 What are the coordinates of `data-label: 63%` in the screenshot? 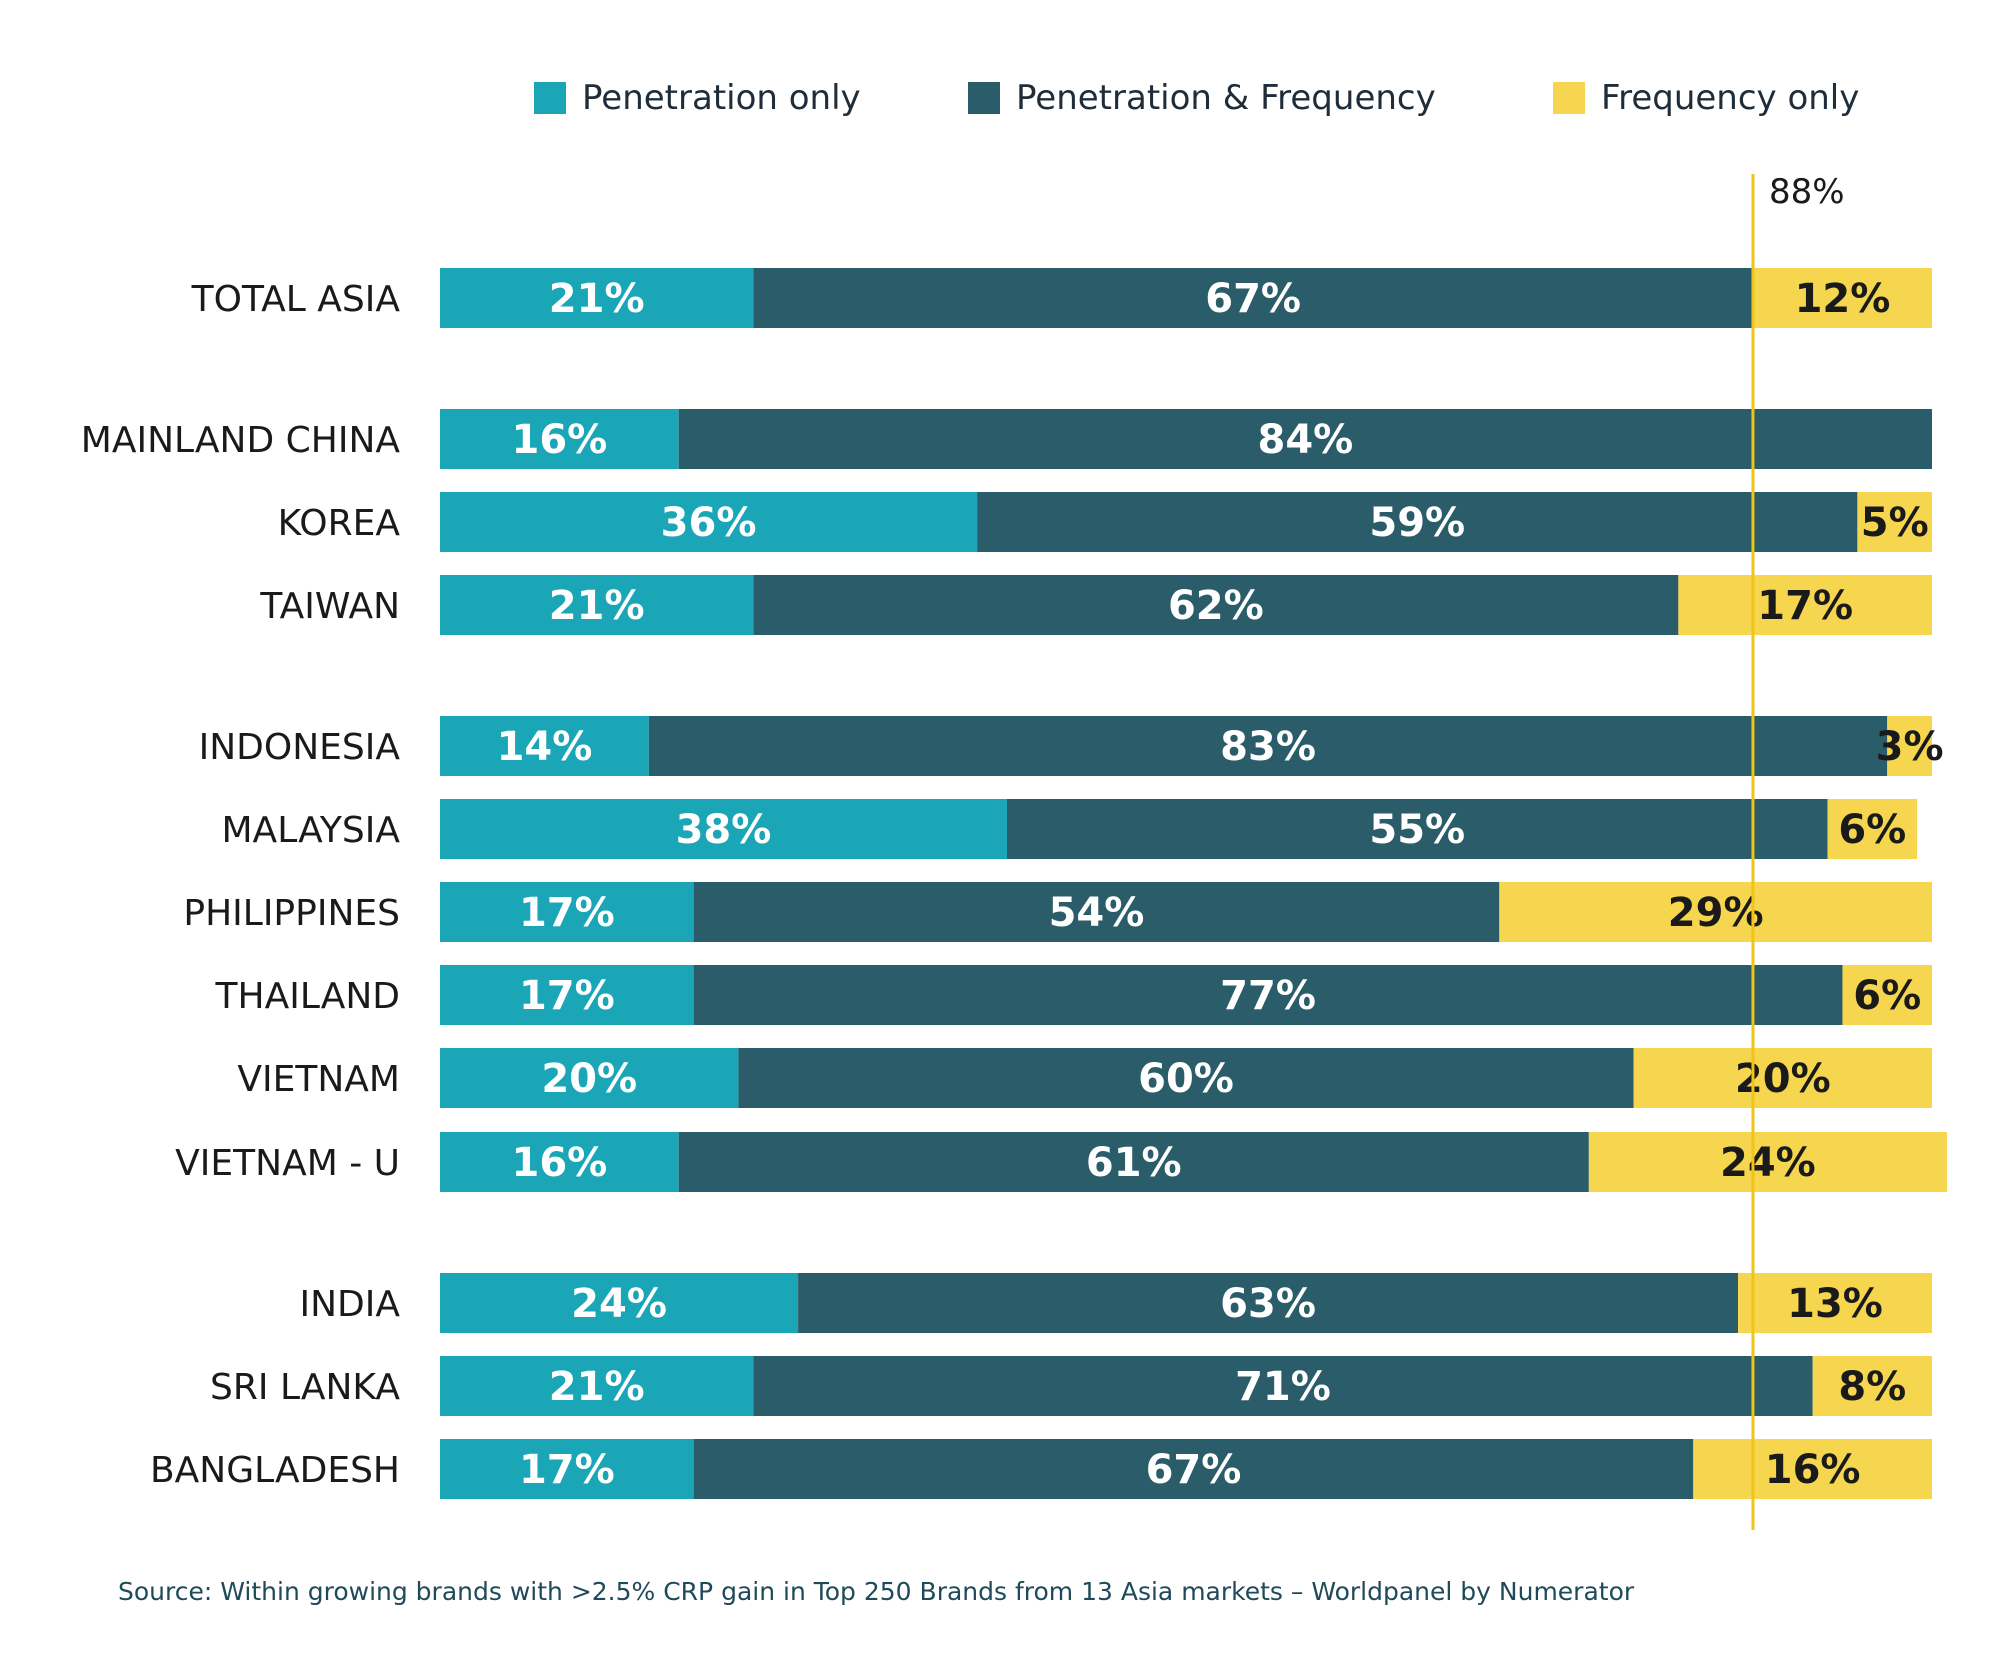 It's located at (1268, 1304).